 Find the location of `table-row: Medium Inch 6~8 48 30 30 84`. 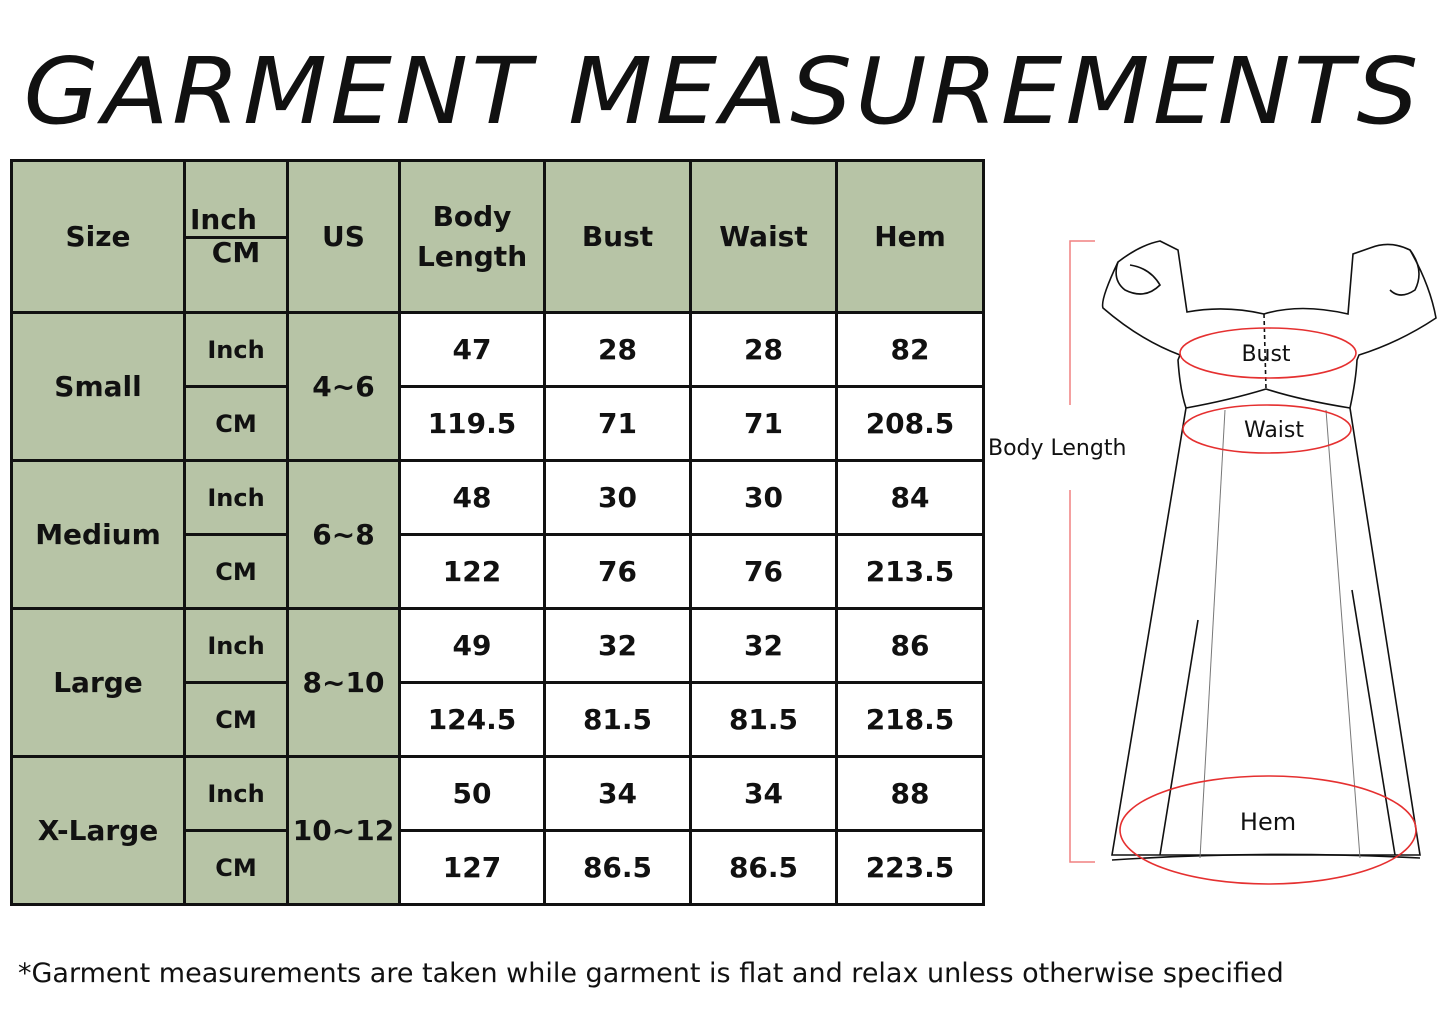

table-row: Medium Inch 6~8 48 30 30 84 is located at coordinates (497, 534).